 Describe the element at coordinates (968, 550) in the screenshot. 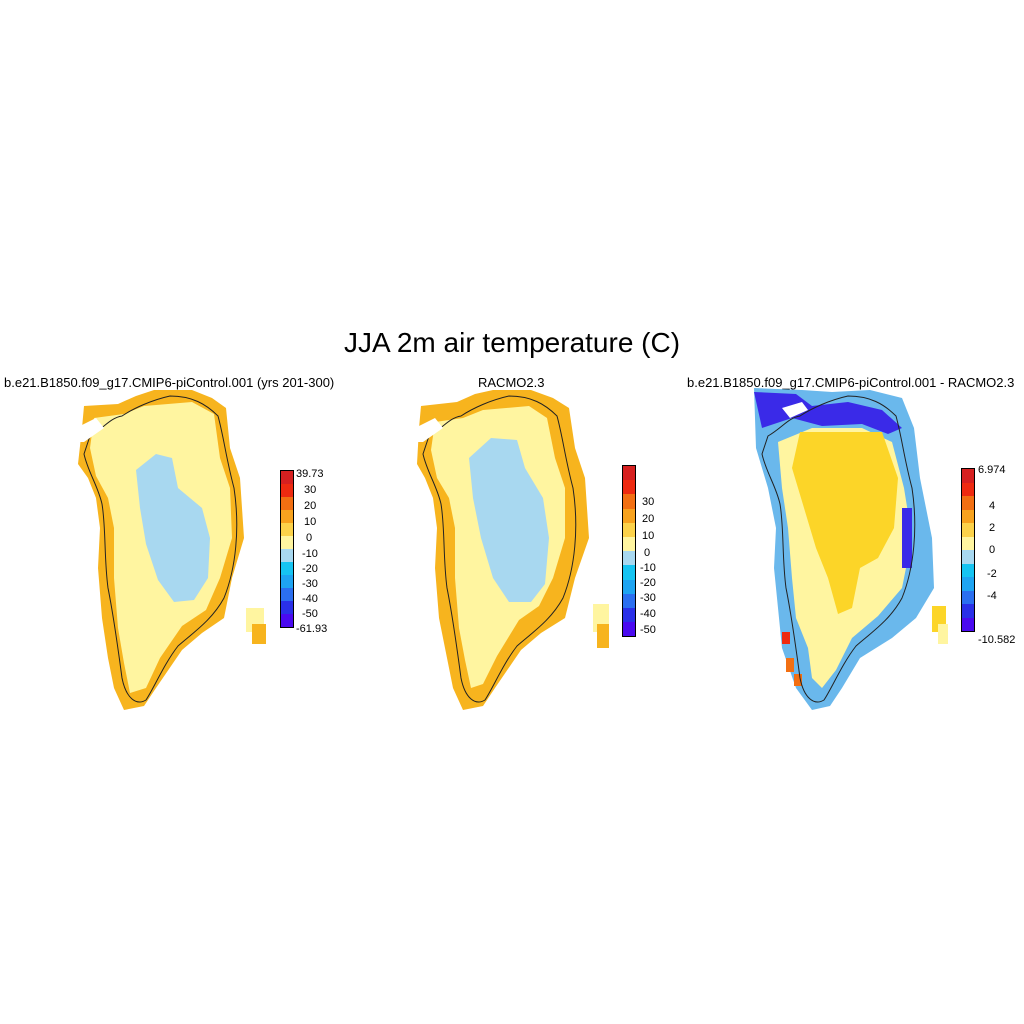

I see `panel-3-colorbar` at that location.